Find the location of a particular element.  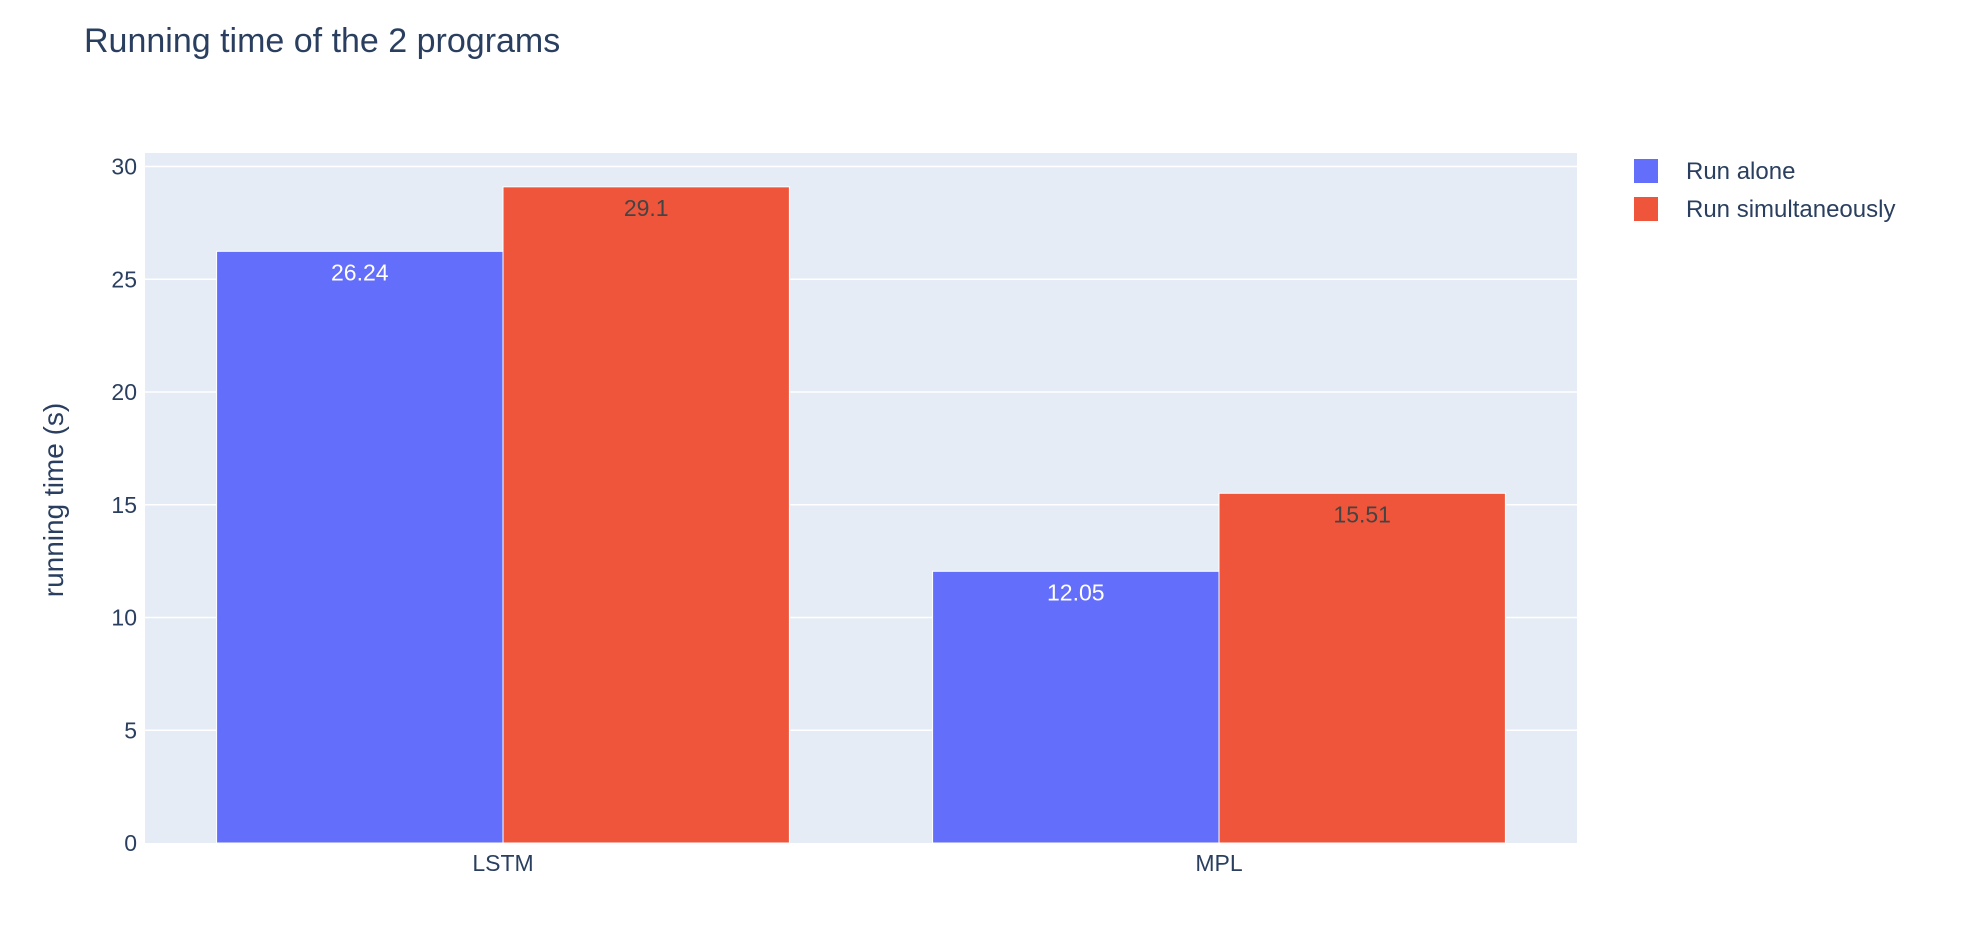

legend: Run alone Run simultaneously is located at coordinates (1764, 190).